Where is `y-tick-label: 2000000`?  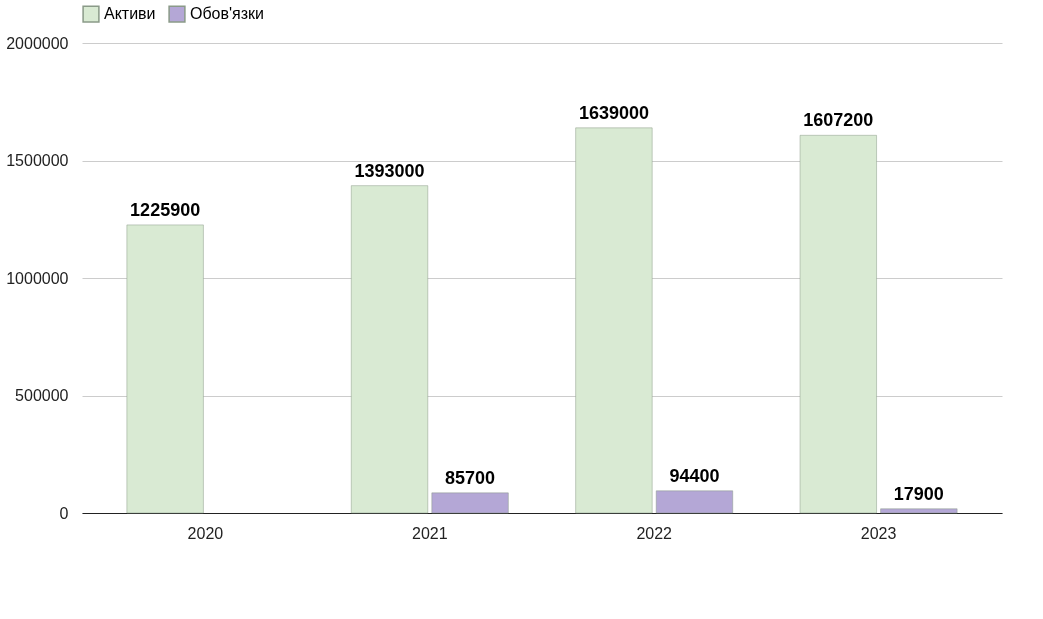
y-tick-label: 2000000 is located at coordinates (37, 43).